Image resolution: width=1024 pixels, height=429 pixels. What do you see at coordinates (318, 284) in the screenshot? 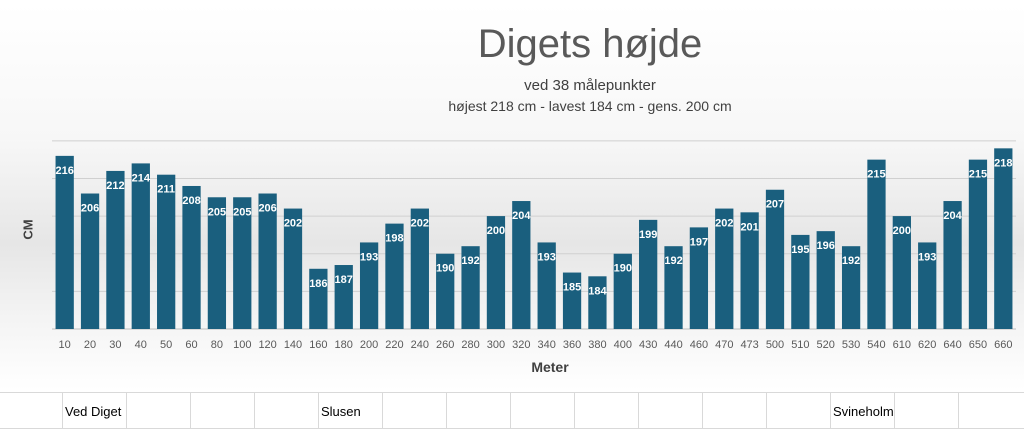
I see `data-label-160: 186` at bounding box center [318, 284].